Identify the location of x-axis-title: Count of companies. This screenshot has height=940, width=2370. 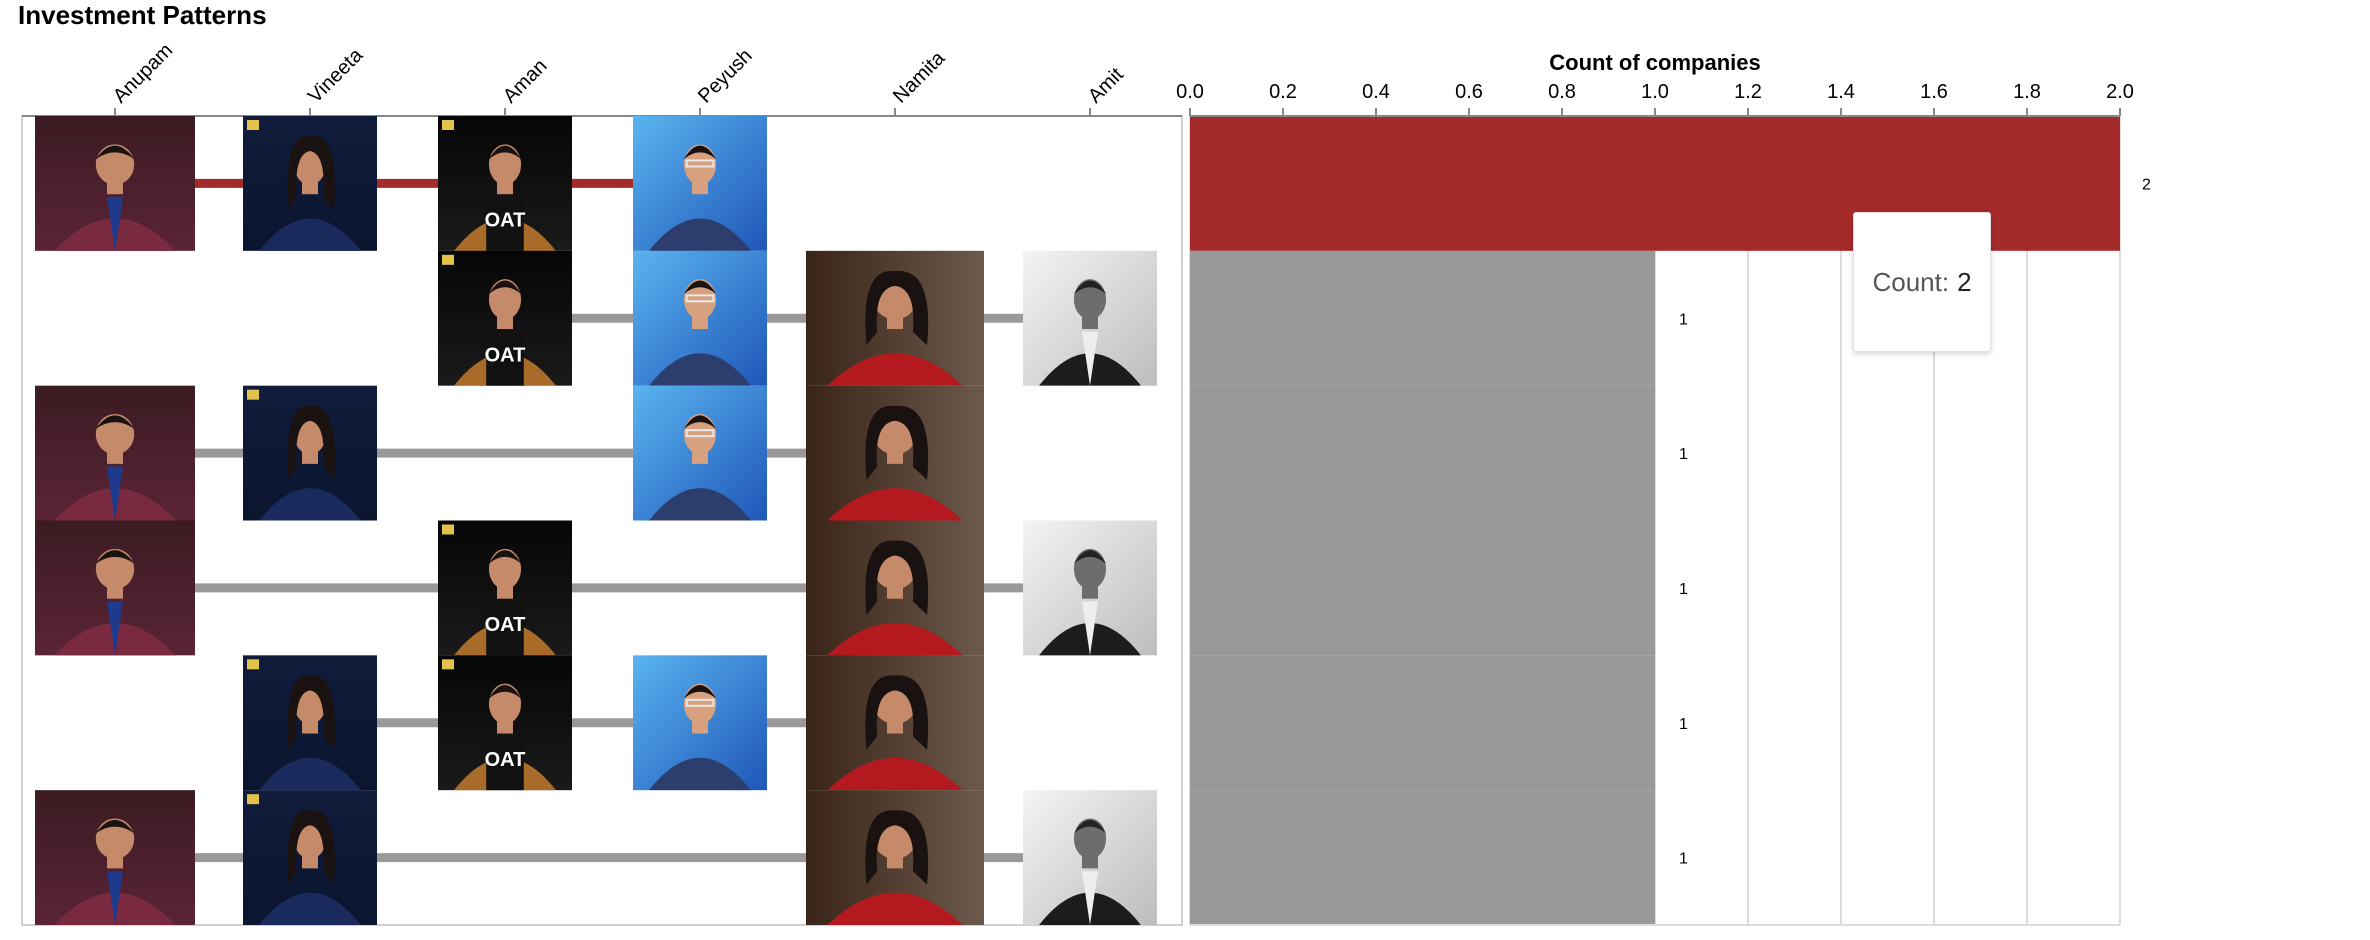
(1654, 62).